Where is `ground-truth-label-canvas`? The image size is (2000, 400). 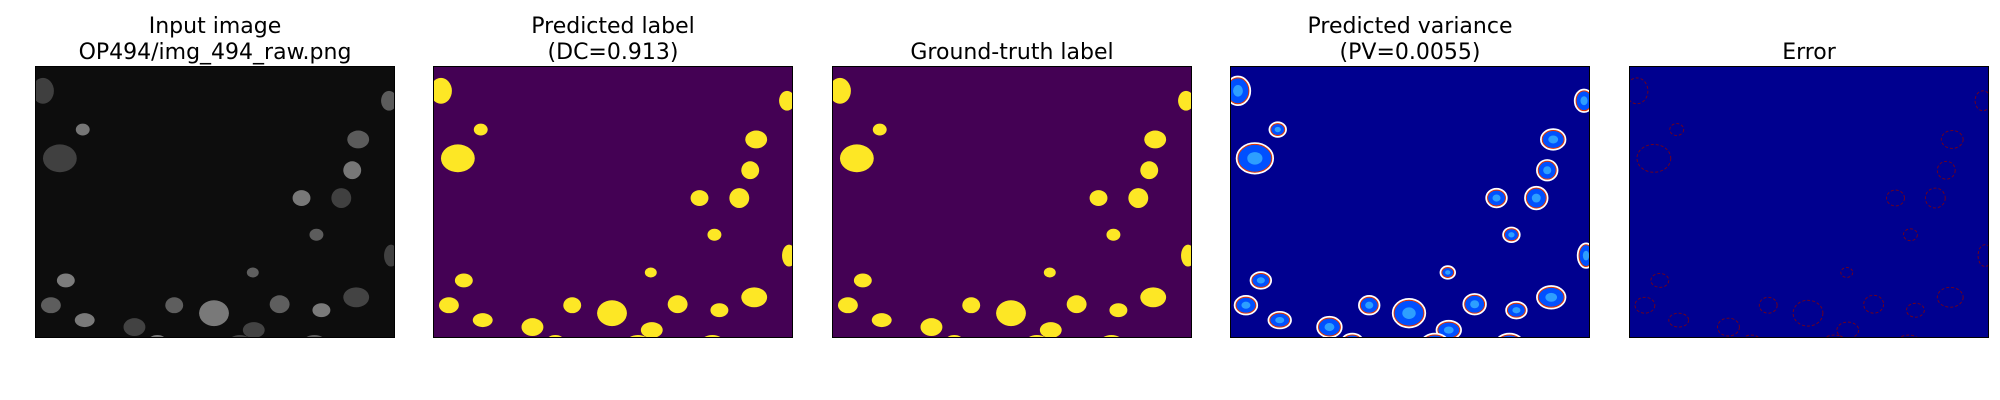
ground-truth-label-canvas is located at coordinates (1012, 202).